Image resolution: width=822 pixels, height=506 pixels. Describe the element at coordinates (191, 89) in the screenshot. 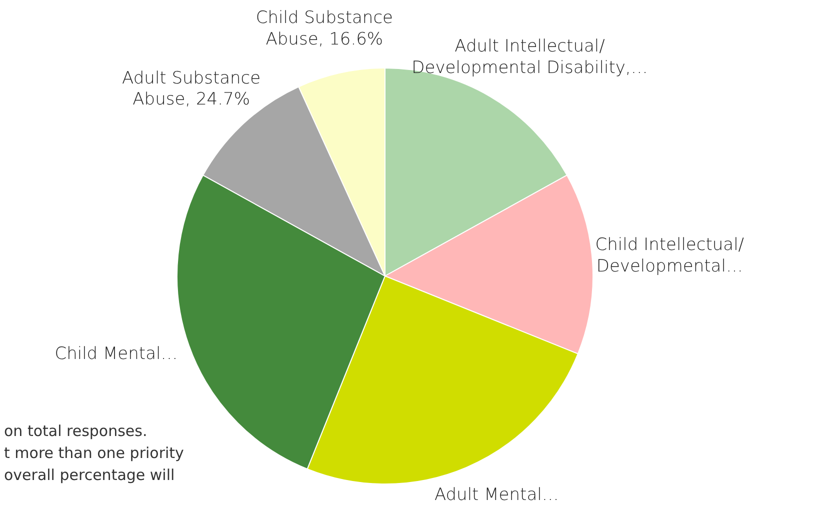

I see `slice-label: Adult Substance Abuse, 24.7%` at that location.